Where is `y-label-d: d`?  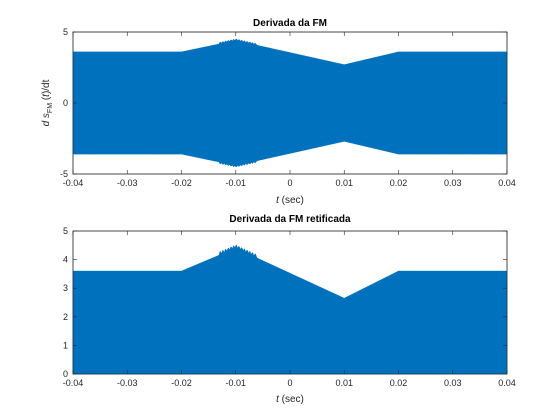 y-label-d: d is located at coordinates (46, 123).